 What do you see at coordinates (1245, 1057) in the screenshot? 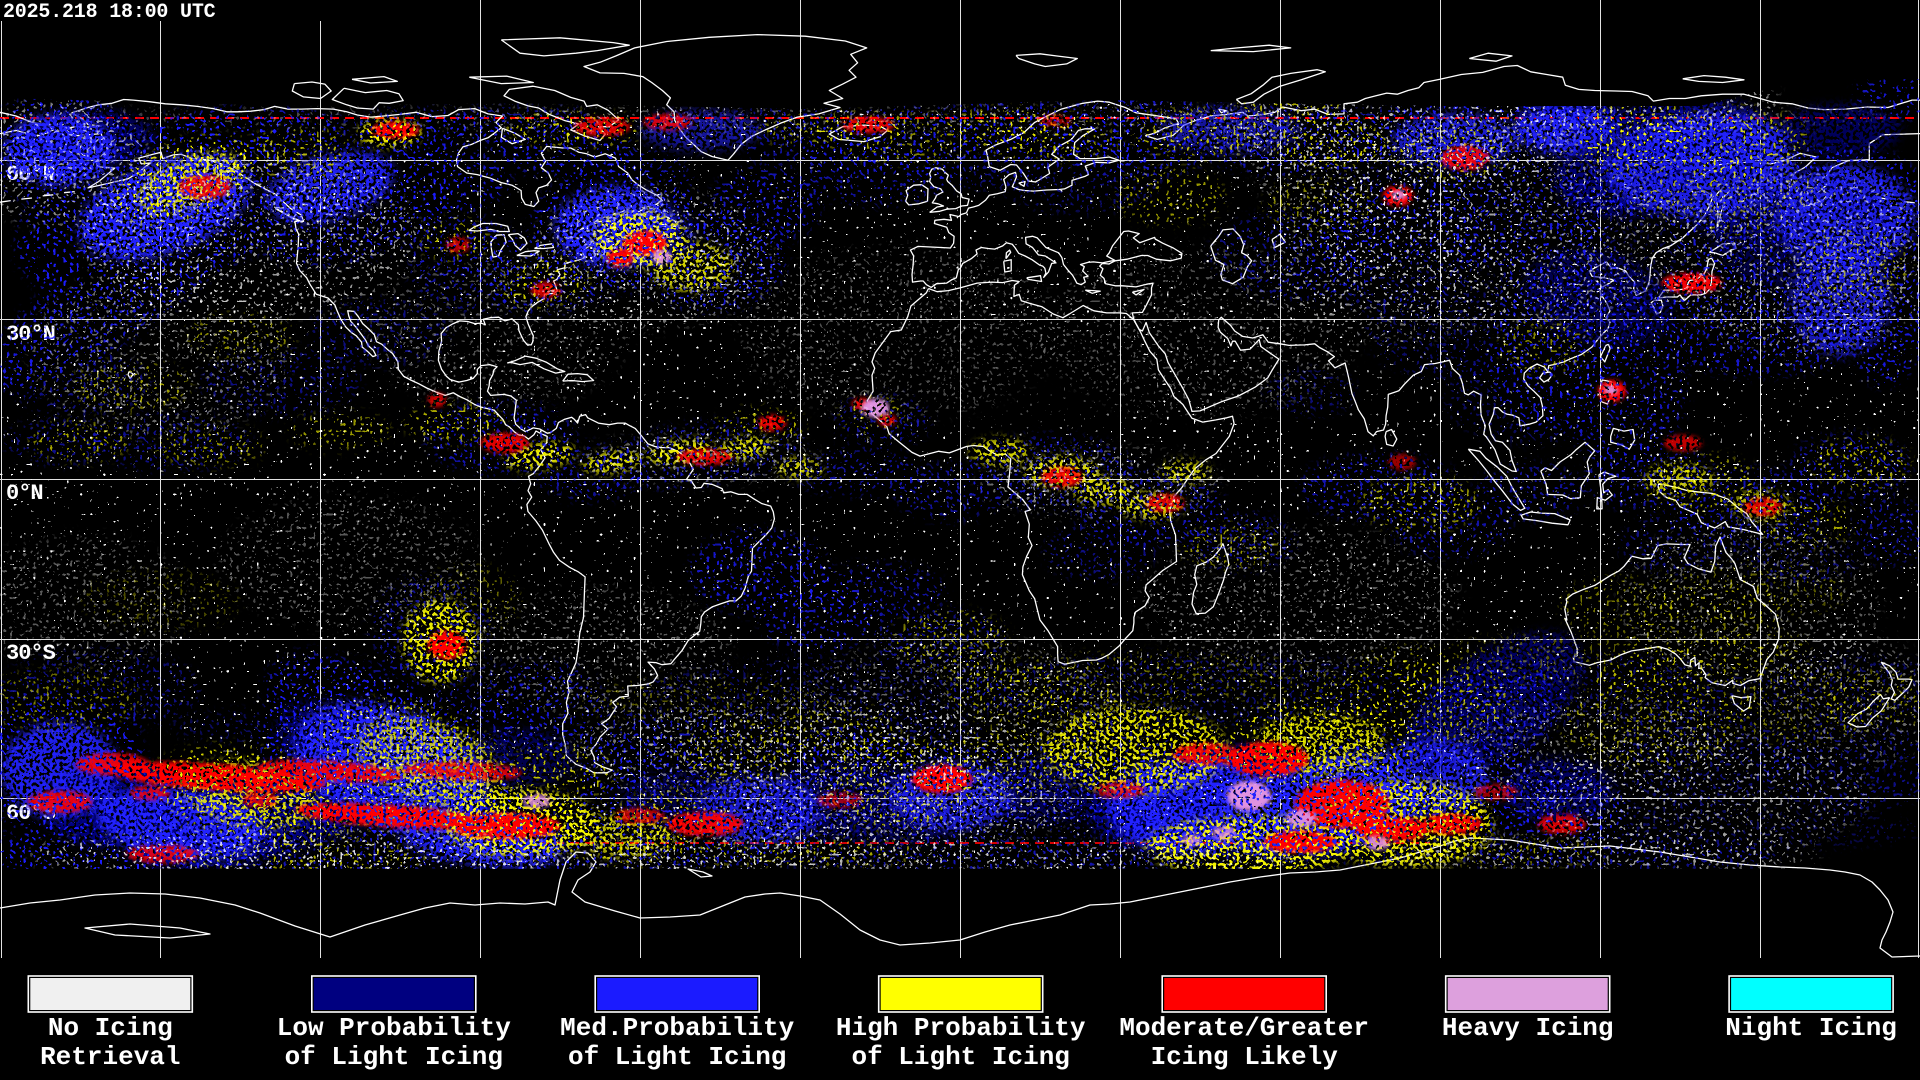
I see `svg-text: Icing Likely` at bounding box center [1245, 1057].